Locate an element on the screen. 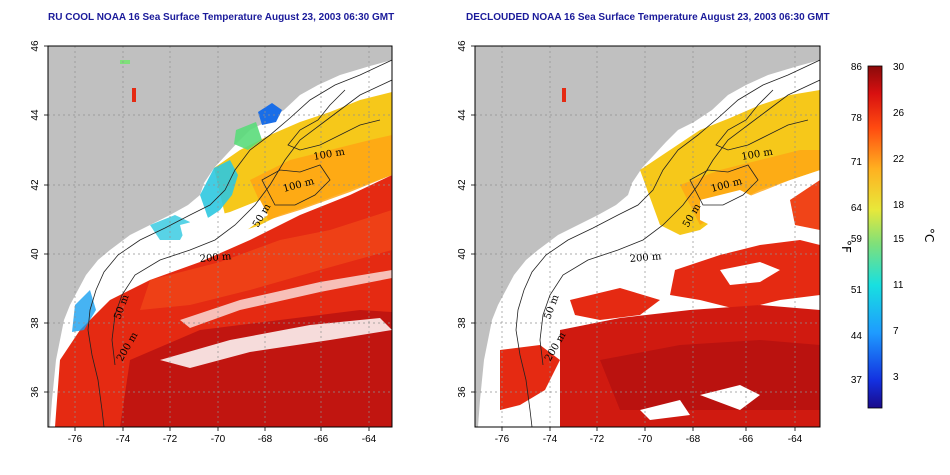 The width and height of the screenshot is (950, 475). right-lon-tick-label: -68 is located at coordinates (693, 439).